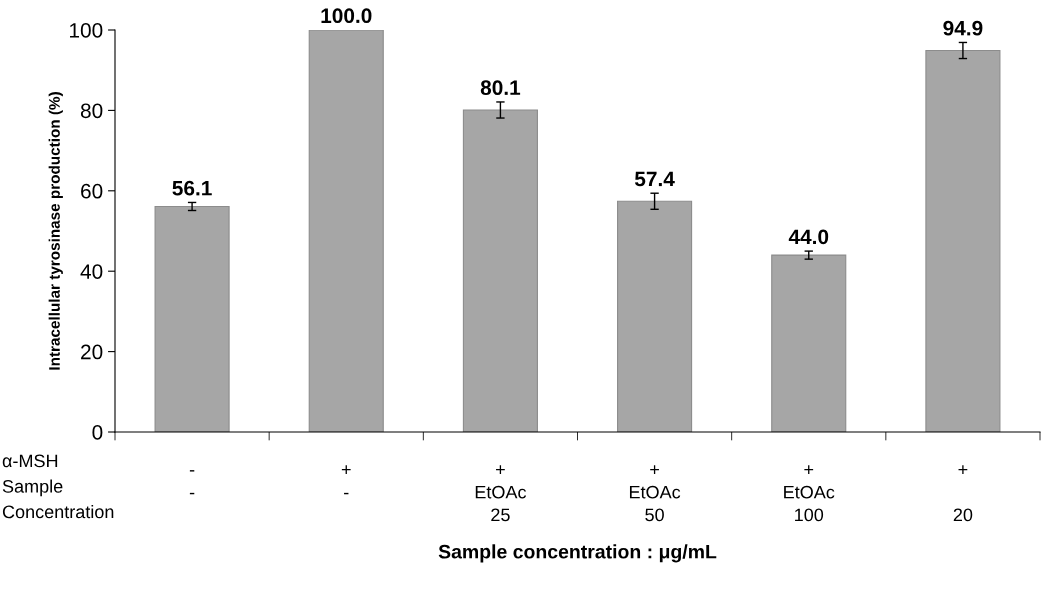 The image size is (1048, 593). What do you see at coordinates (91, 271) in the screenshot?
I see `y-tick-label: 40` at bounding box center [91, 271].